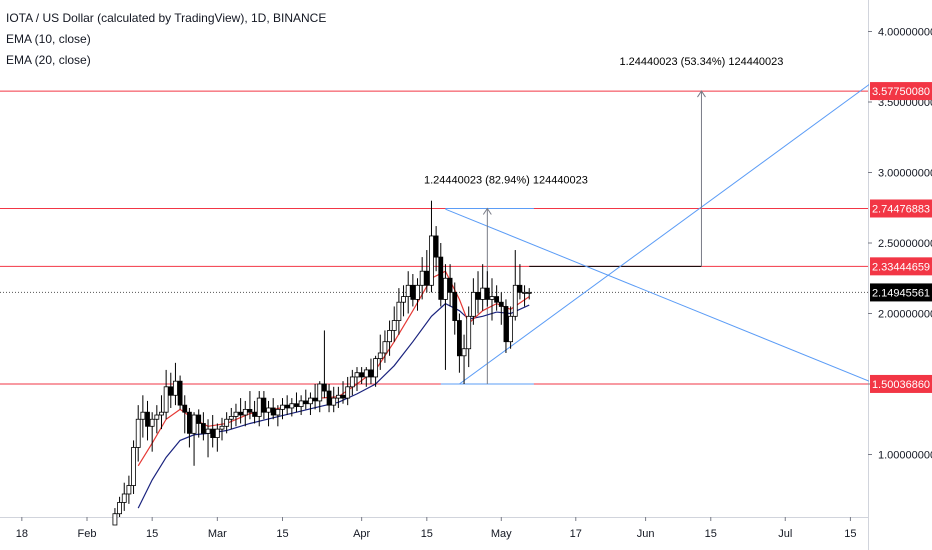 The height and width of the screenshot is (550, 932). What do you see at coordinates (217, 534) in the screenshot?
I see `x-axis-tick-label: Mar` at bounding box center [217, 534].